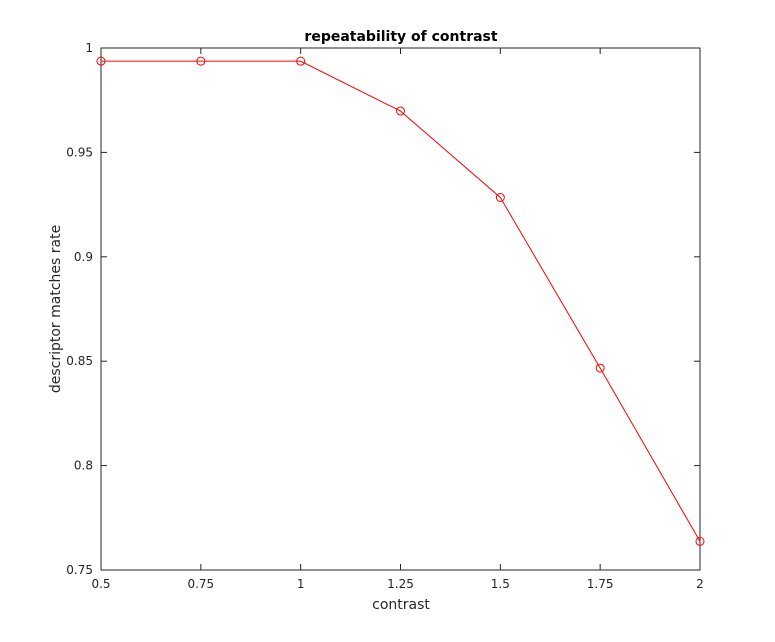 The width and height of the screenshot is (775, 642). What do you see at coordinates (200, 584) in the screenshot?
I see `x-tick-label: 0.75` at bounding box center [200, 584].